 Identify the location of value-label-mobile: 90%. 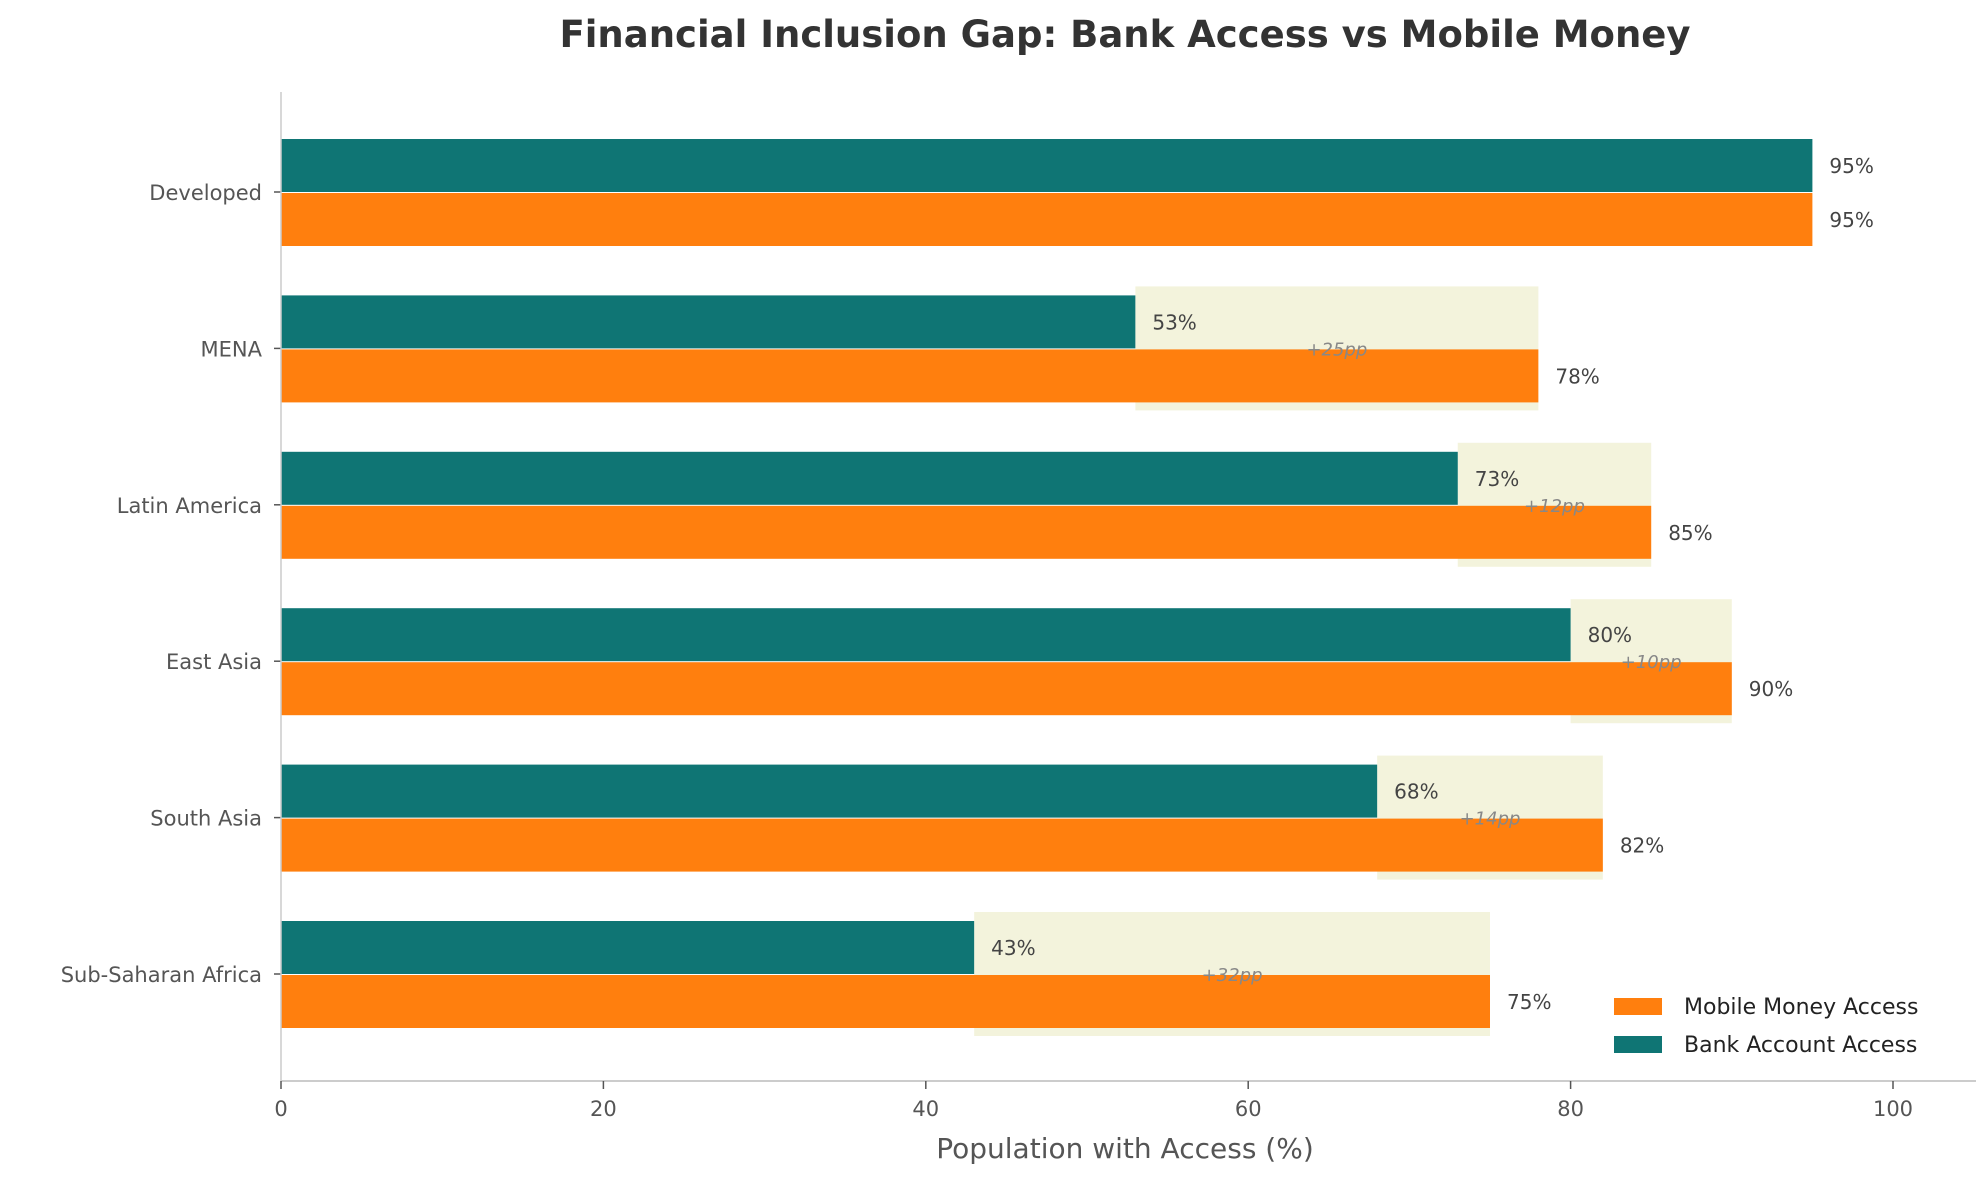
(1771, 689).